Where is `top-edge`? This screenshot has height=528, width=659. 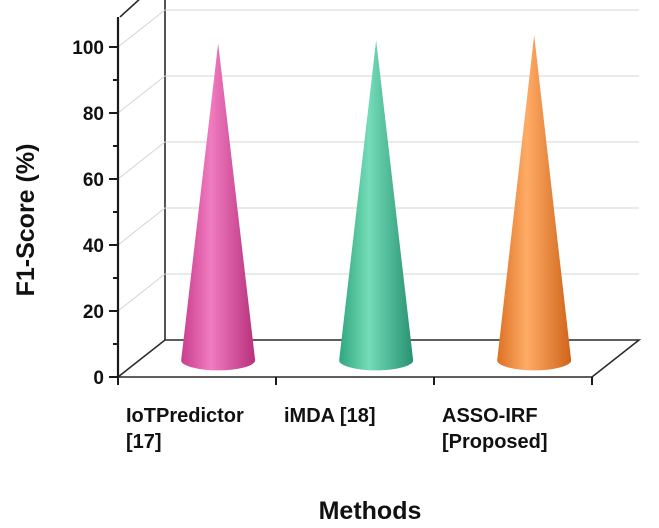 top-edge is located at coordinates (129, 9).